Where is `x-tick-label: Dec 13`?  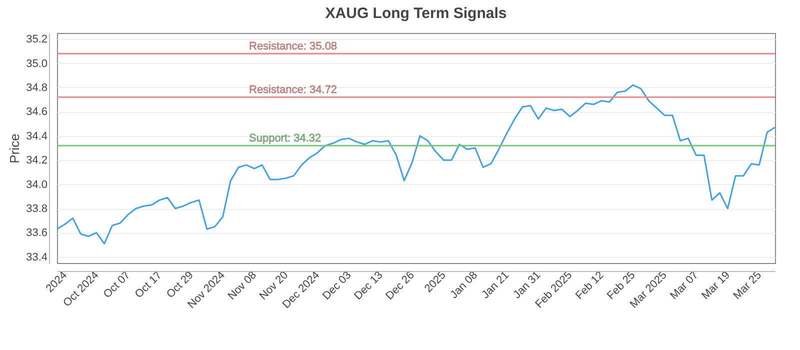 x-tick-label: Dec 13 is located at coordinates (369, 285).